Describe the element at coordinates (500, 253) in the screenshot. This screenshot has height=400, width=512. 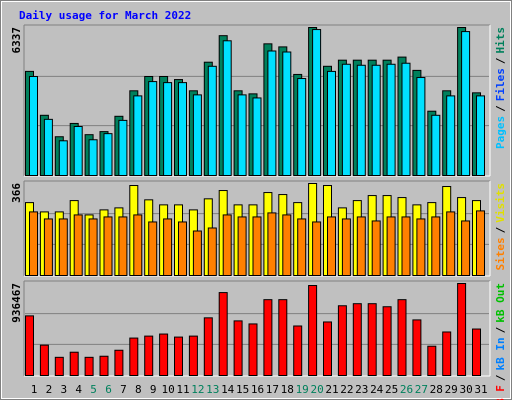
I see `legend-entry: Sites` at that location.